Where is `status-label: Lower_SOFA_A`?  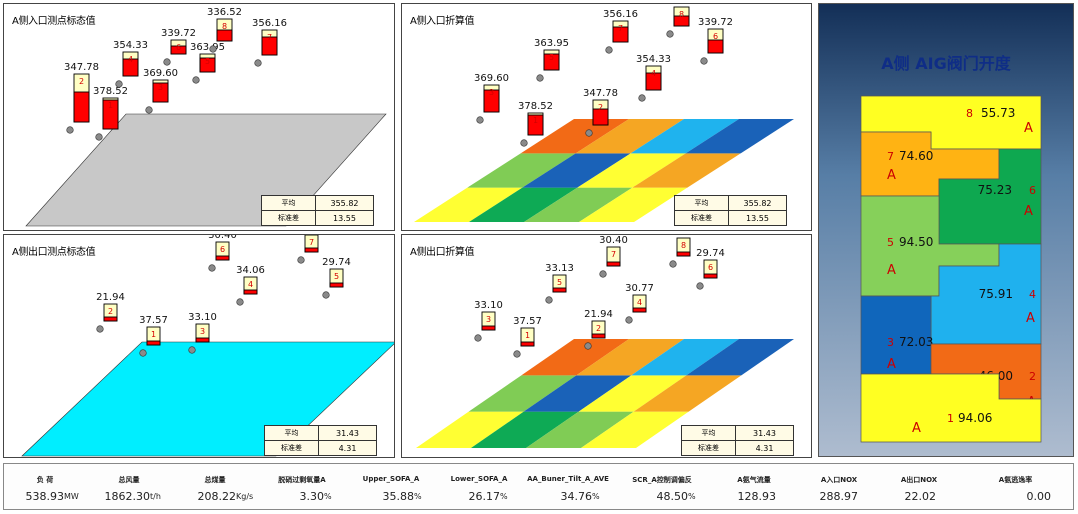 status-label: Lower_SOFA_A is located at coordinates (479, 479).